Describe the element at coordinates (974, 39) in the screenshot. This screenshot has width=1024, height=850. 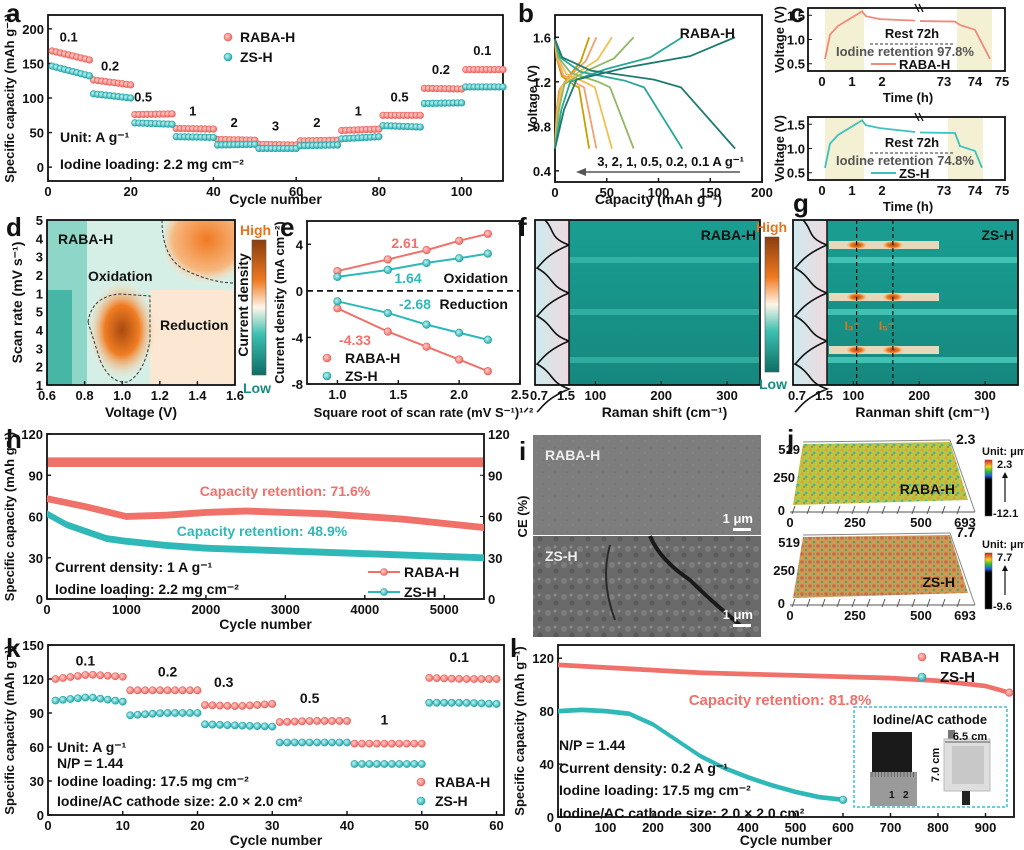
I see `discharge-shade` at that location.